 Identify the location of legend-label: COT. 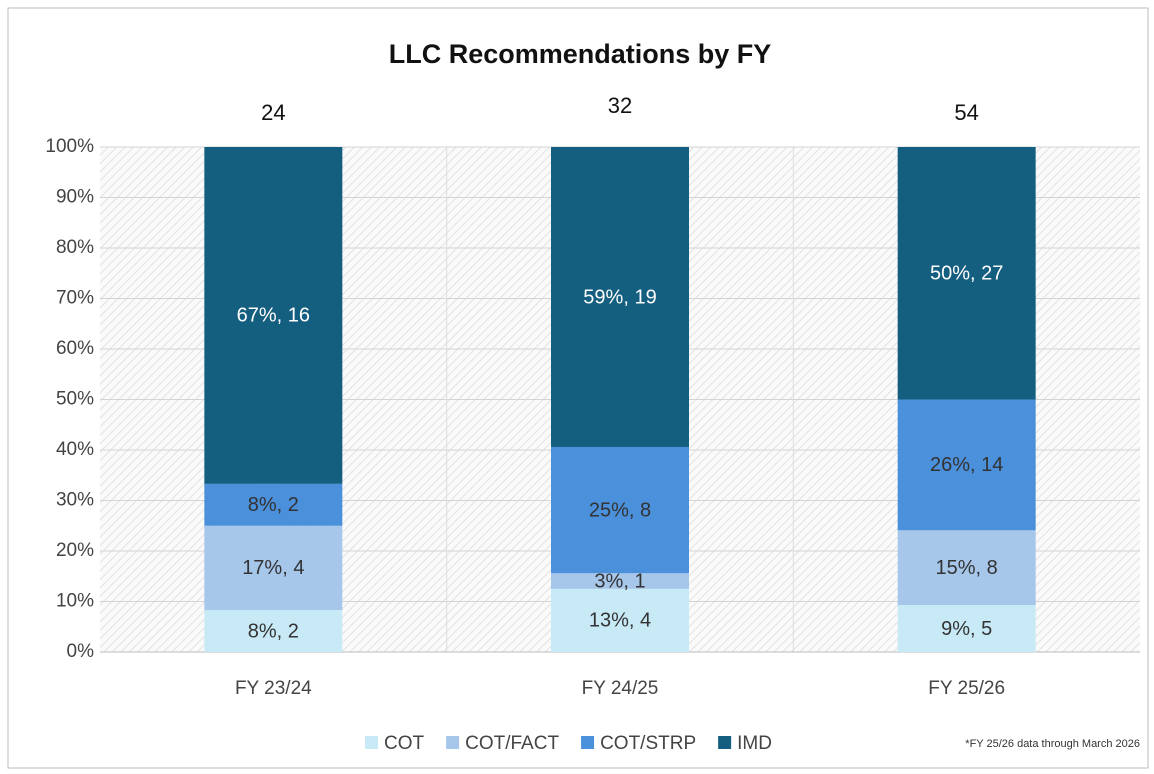
(404, 743).